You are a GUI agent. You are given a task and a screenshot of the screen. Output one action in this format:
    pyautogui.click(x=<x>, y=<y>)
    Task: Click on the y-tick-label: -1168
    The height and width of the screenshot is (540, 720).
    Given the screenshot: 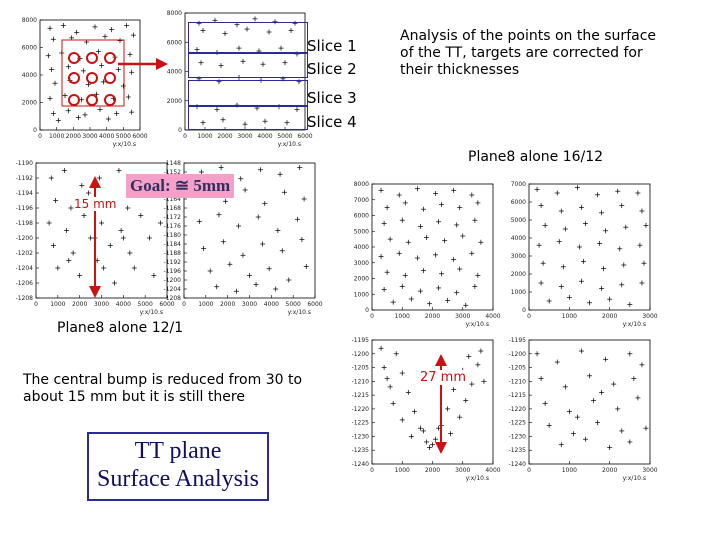 What is the action you would take?
    pyautogui.click(x=173, y=208)
    